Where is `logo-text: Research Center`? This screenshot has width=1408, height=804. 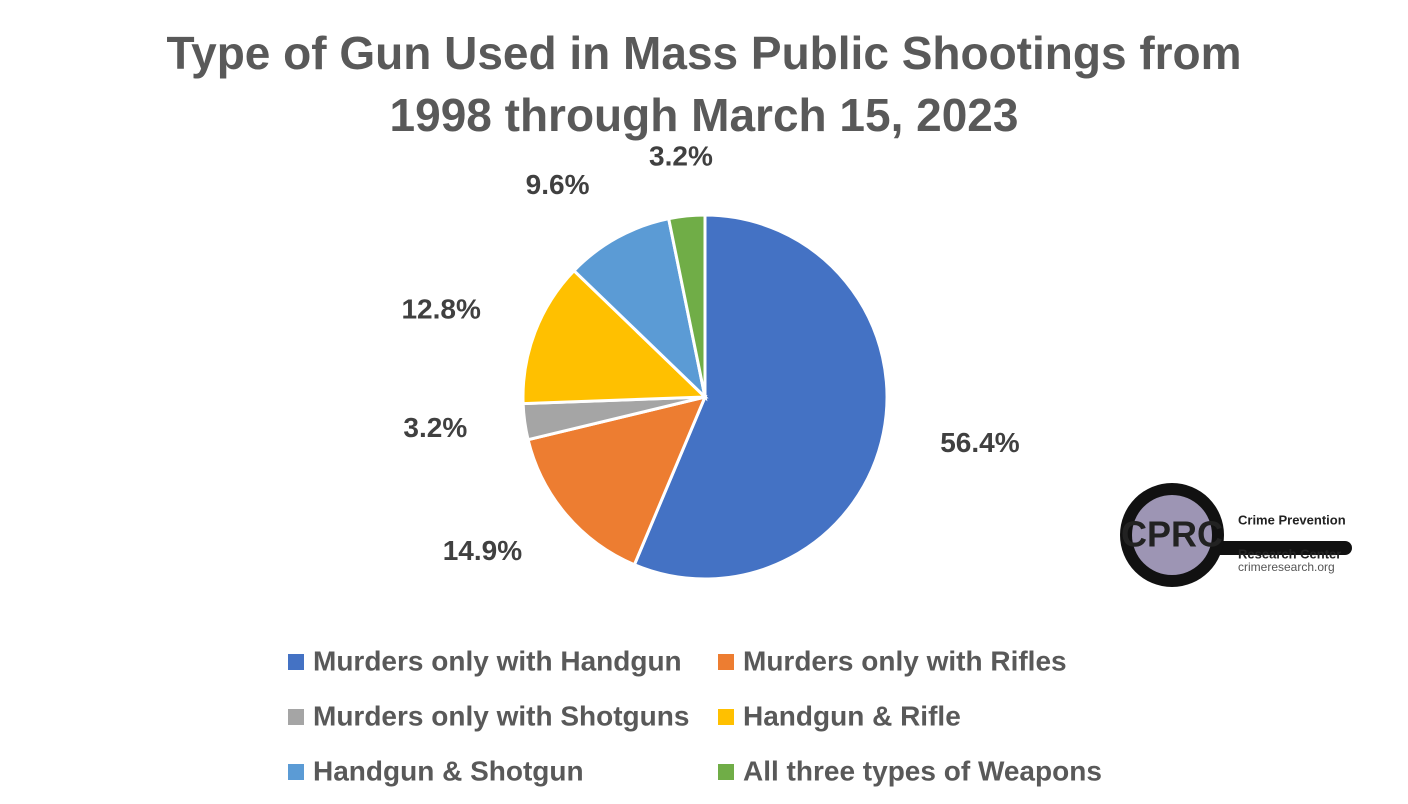
logo-text: Research Center is located at coordinates (1289, 553).